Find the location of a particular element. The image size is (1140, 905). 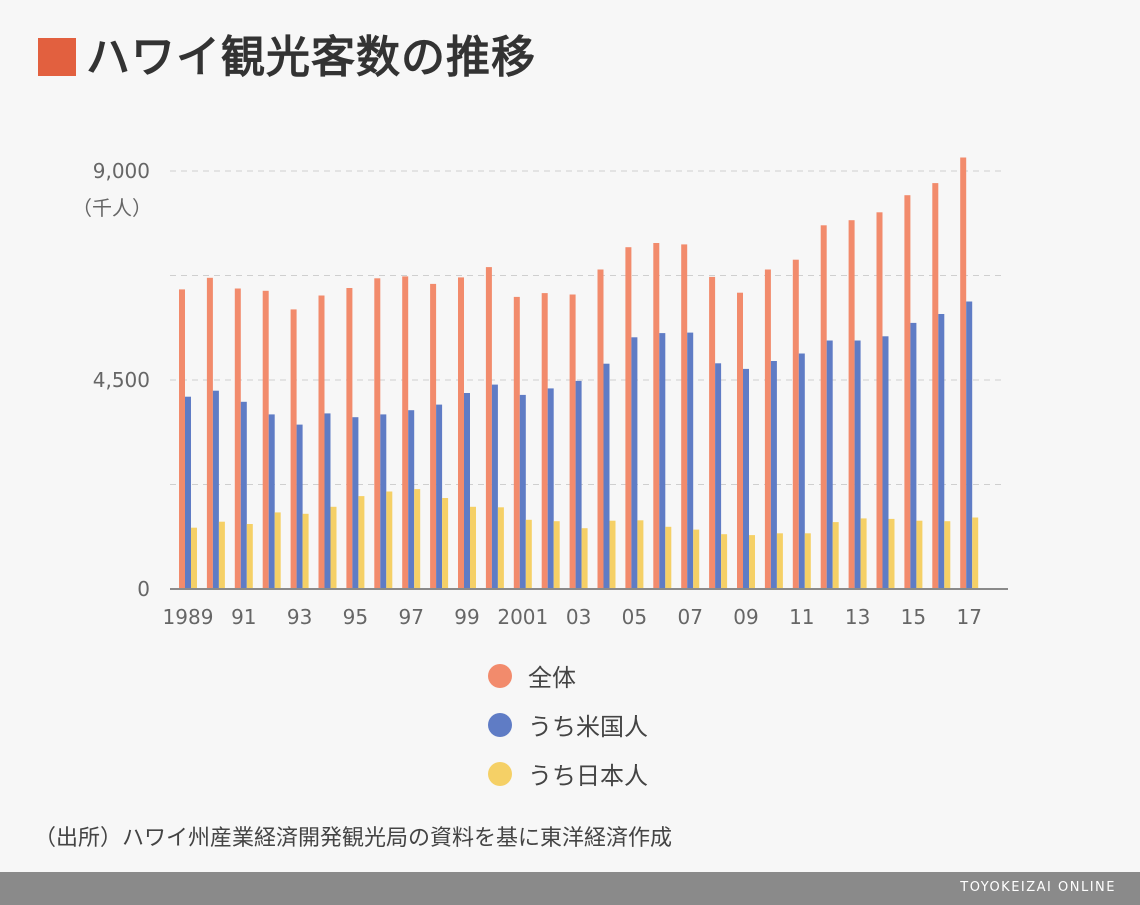

bar-japan-2002 is located at coordinates (556, 555).